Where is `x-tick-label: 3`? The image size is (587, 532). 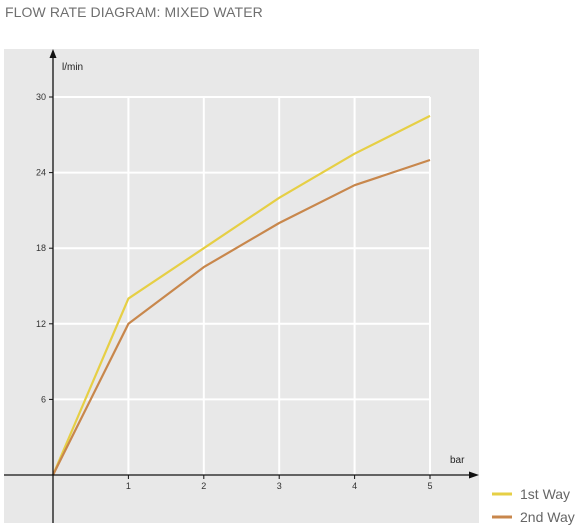 x-tick-label: 3 is located at coordinates (279, 486).